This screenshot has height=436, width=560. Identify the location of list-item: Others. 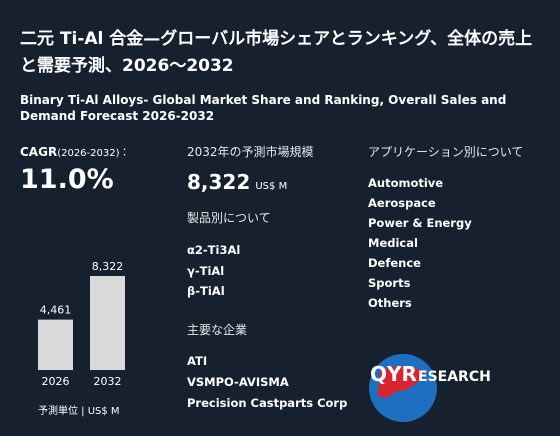
(390, 303).